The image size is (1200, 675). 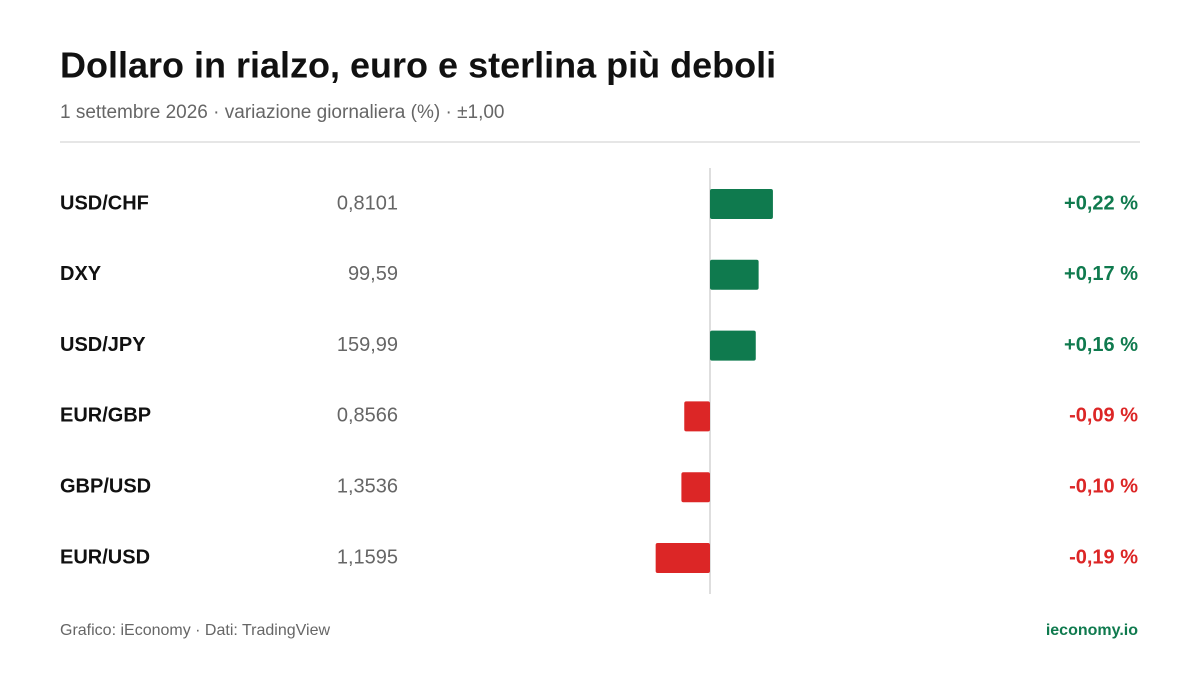 I want to click on price-label: 1,1595, so click(x=367, y=557).